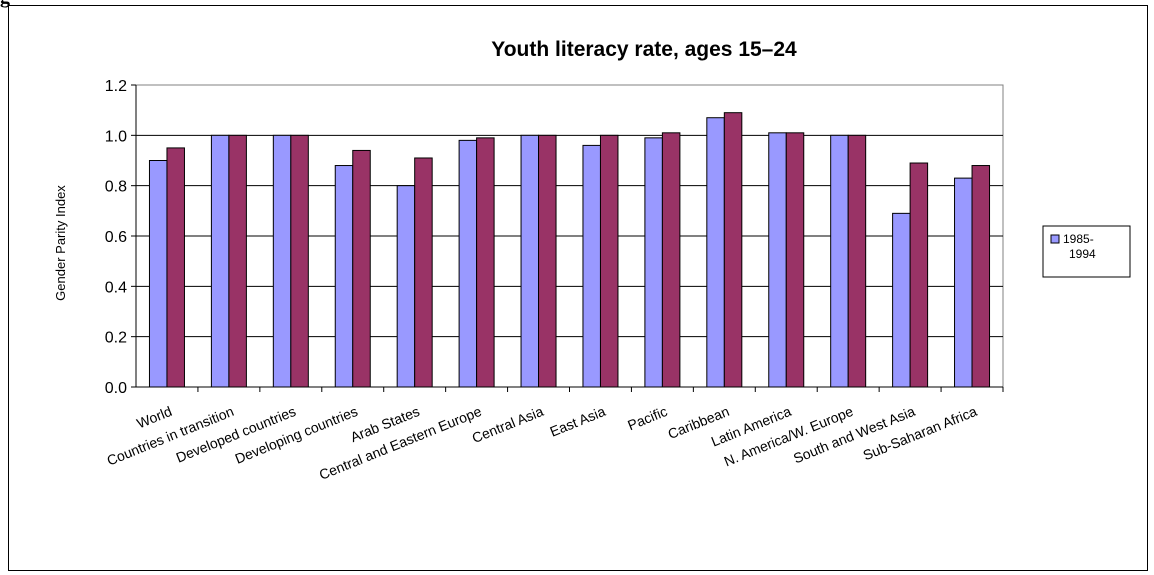  I want to click on y-tick-label: 0.4, so click(116, 287).